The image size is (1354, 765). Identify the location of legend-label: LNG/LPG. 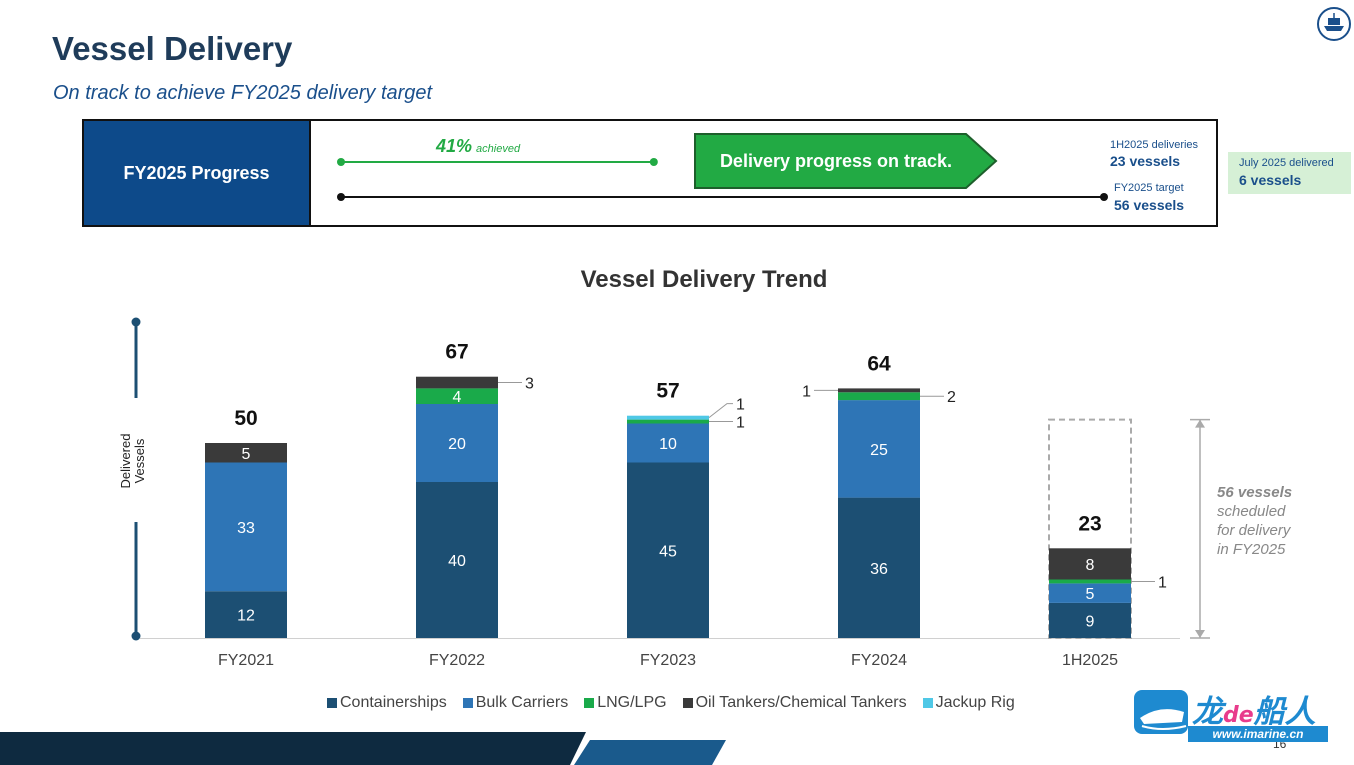
(632, 702).